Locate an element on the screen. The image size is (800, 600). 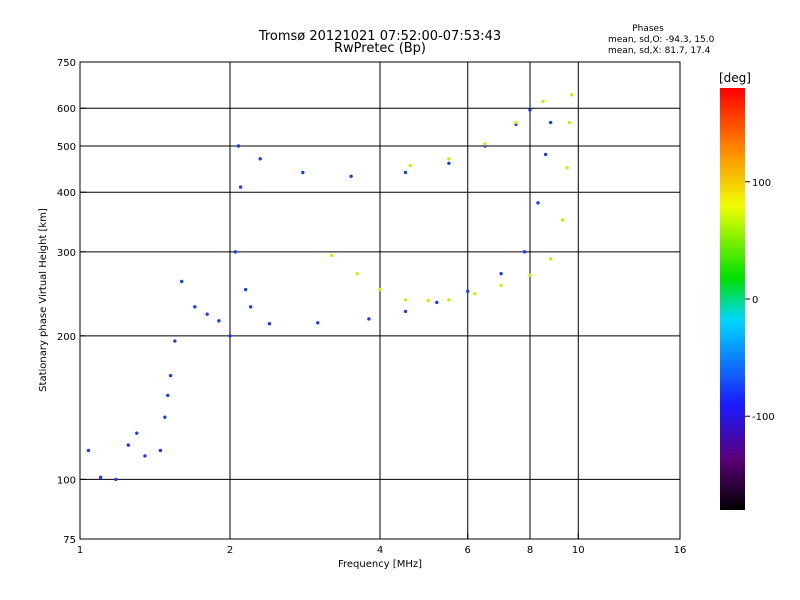
x-tick-label: 2 is located at coordinates (230, 550).